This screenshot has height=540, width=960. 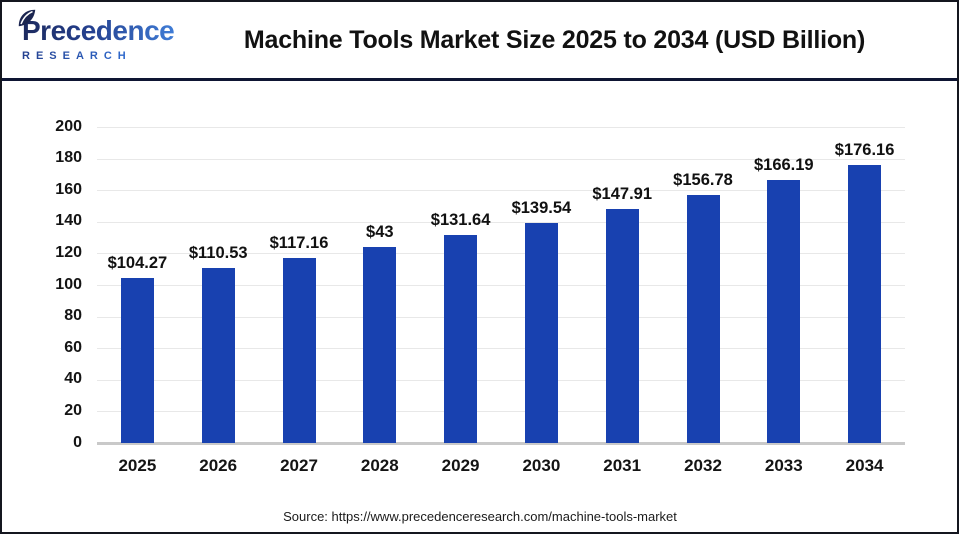 What do you see at coordinates (479, 79) in the screenshot?
I see `header-divider` at bounding box center [479, 79].